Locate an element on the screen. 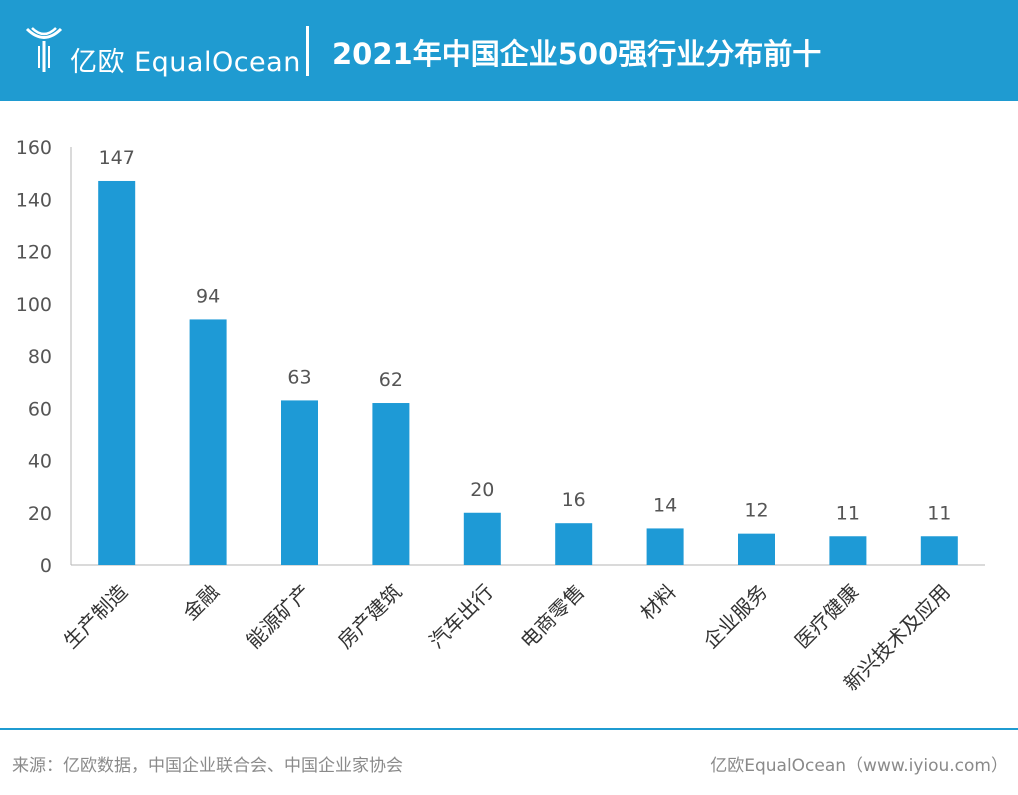  category-label: 医疗健康 is located at coordinates (827, 617).